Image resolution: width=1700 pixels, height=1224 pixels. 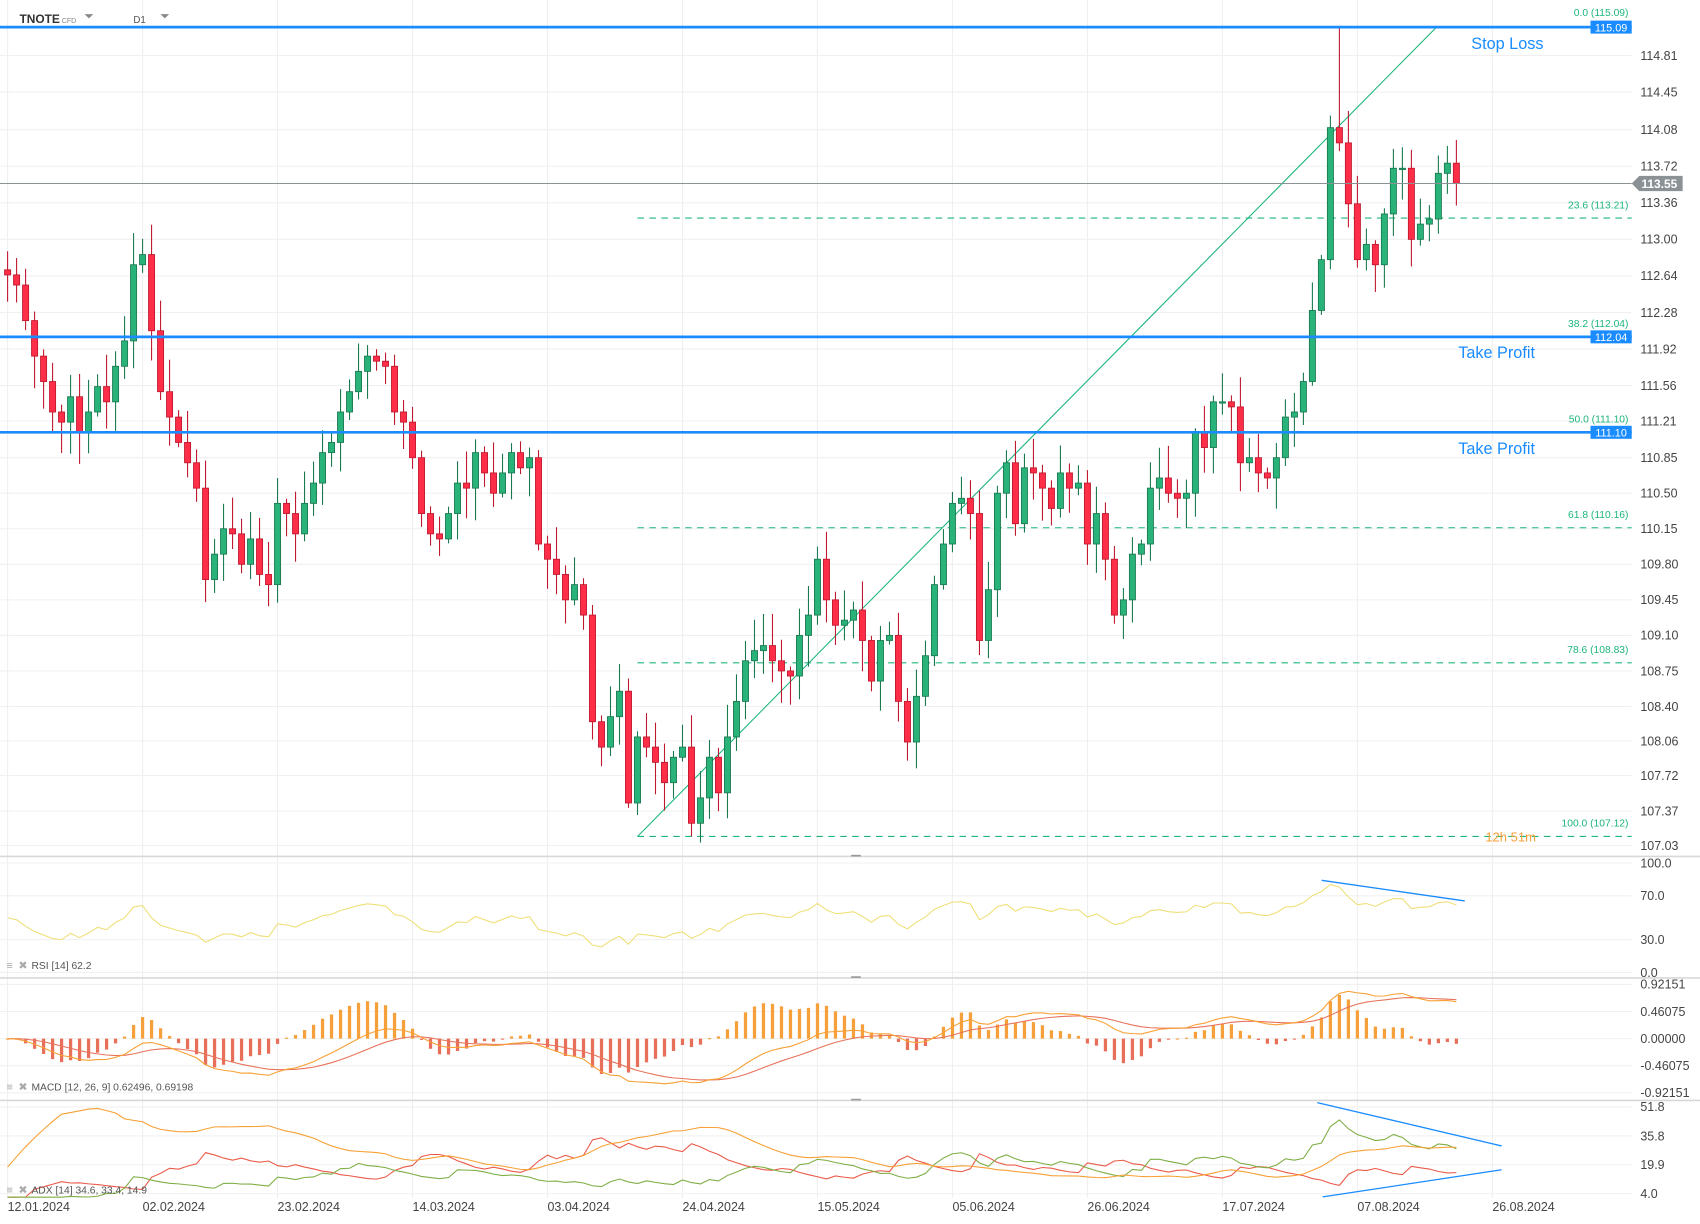 What do you see at coordinates (1409, 1124) in the screenshot?
I see `adx-trendline-upper` at bounding box center [1409, 1124].